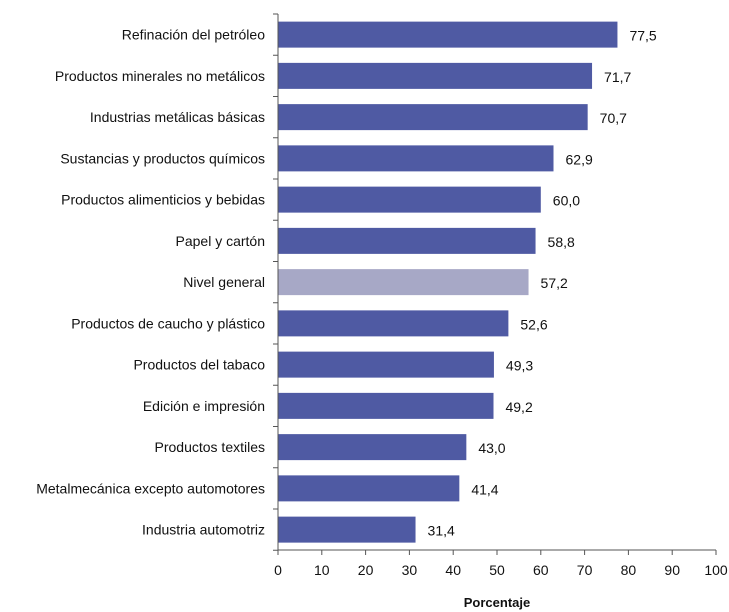 Image resolution: width=729 pixels, height=612 pixels. I want to click on x-tick-label-70: 70, so click(585, 570).